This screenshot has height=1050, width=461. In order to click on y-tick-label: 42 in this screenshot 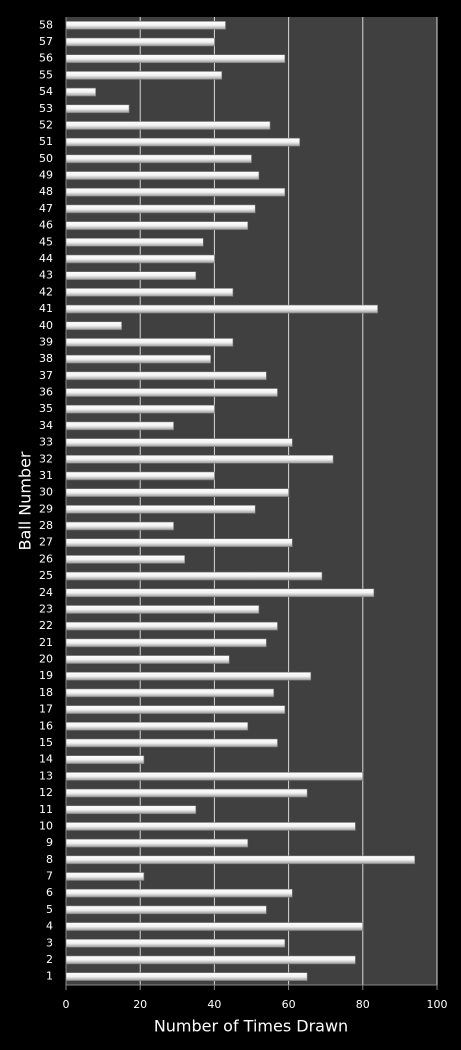, I will do `click(46, 291)`.